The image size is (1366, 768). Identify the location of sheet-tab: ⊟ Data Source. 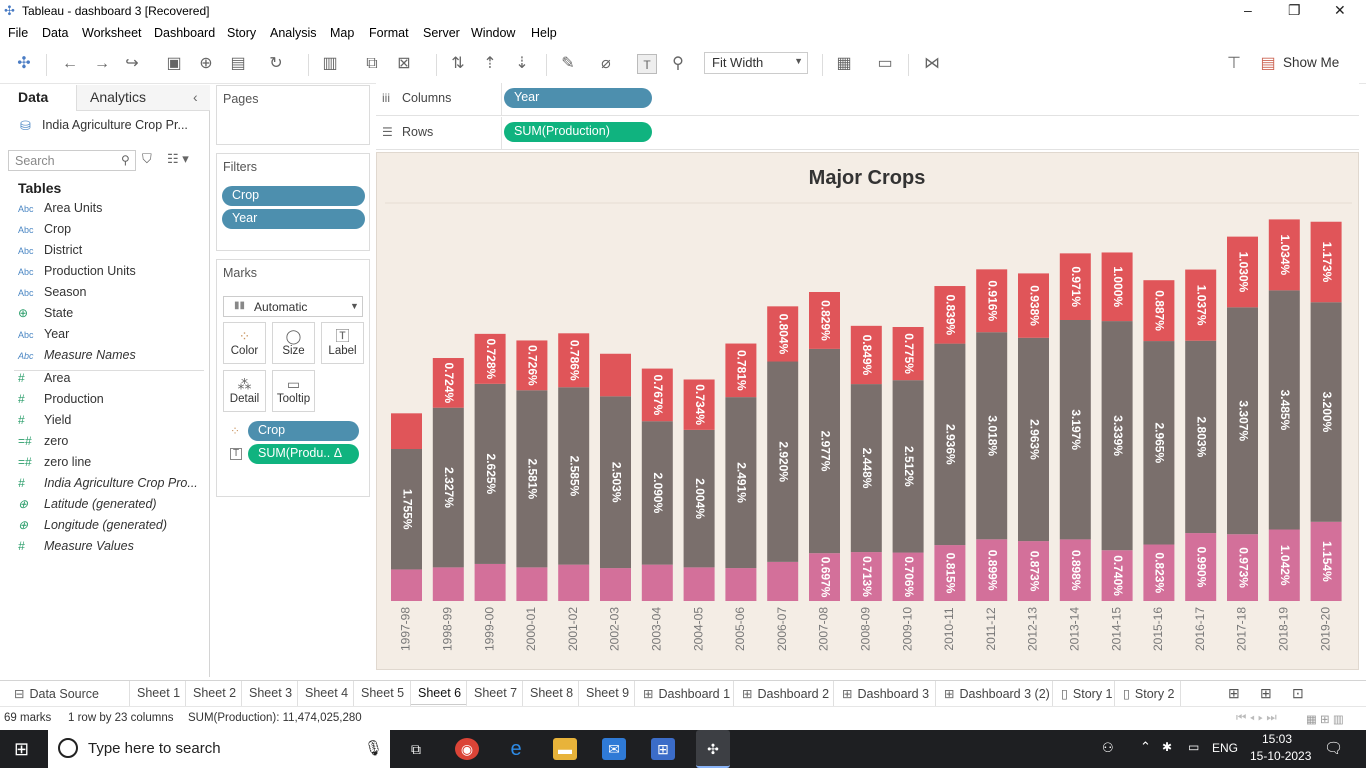
(68, 694).